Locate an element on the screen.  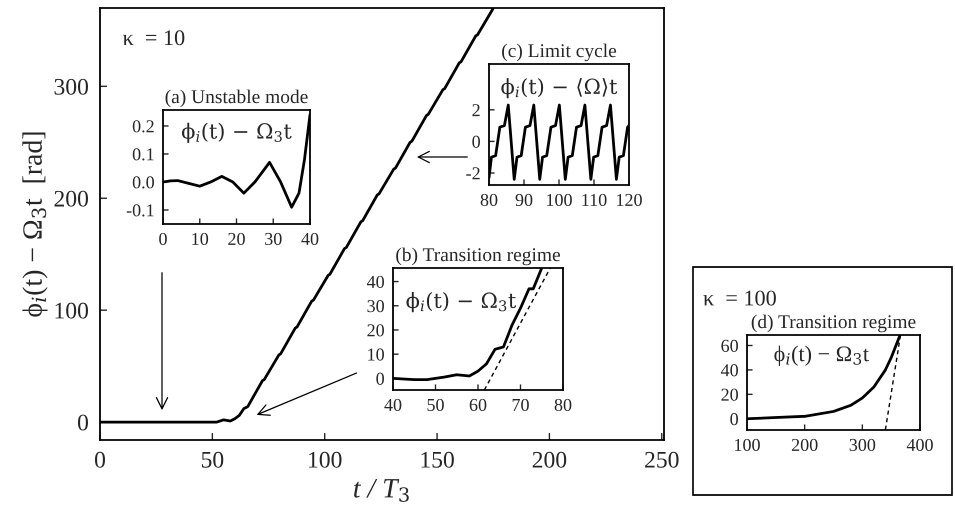
y-tick-label: -0.1 is located at coordinates (140, 210).